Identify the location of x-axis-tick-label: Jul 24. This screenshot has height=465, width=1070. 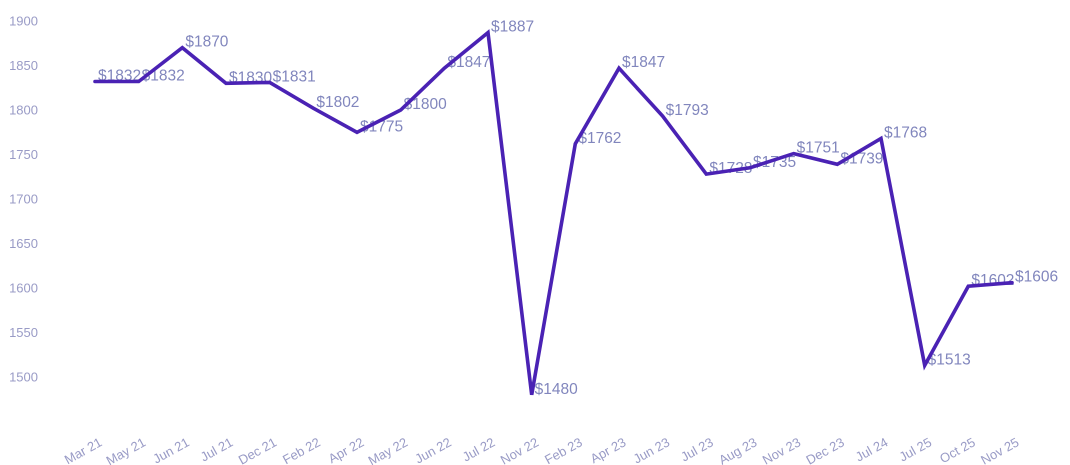
(872, 450).